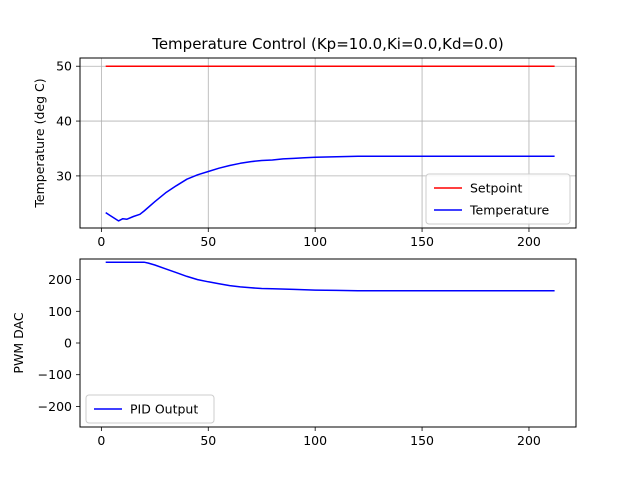 The image size is (640, 480). Describe the element at coordinates (64, 175) in the screenshot. I see `temperature-y-tick-label-0: 30` at that location.